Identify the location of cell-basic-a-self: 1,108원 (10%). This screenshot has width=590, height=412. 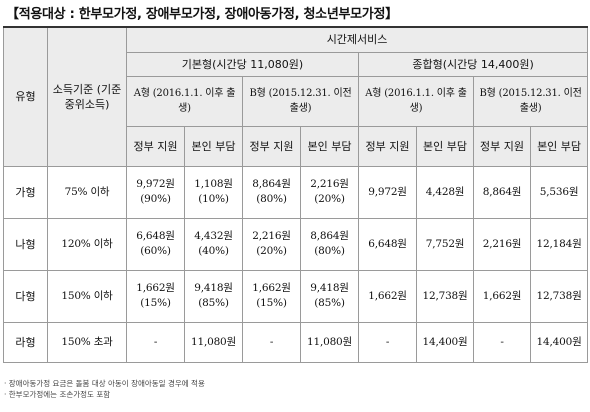
(213, 192).